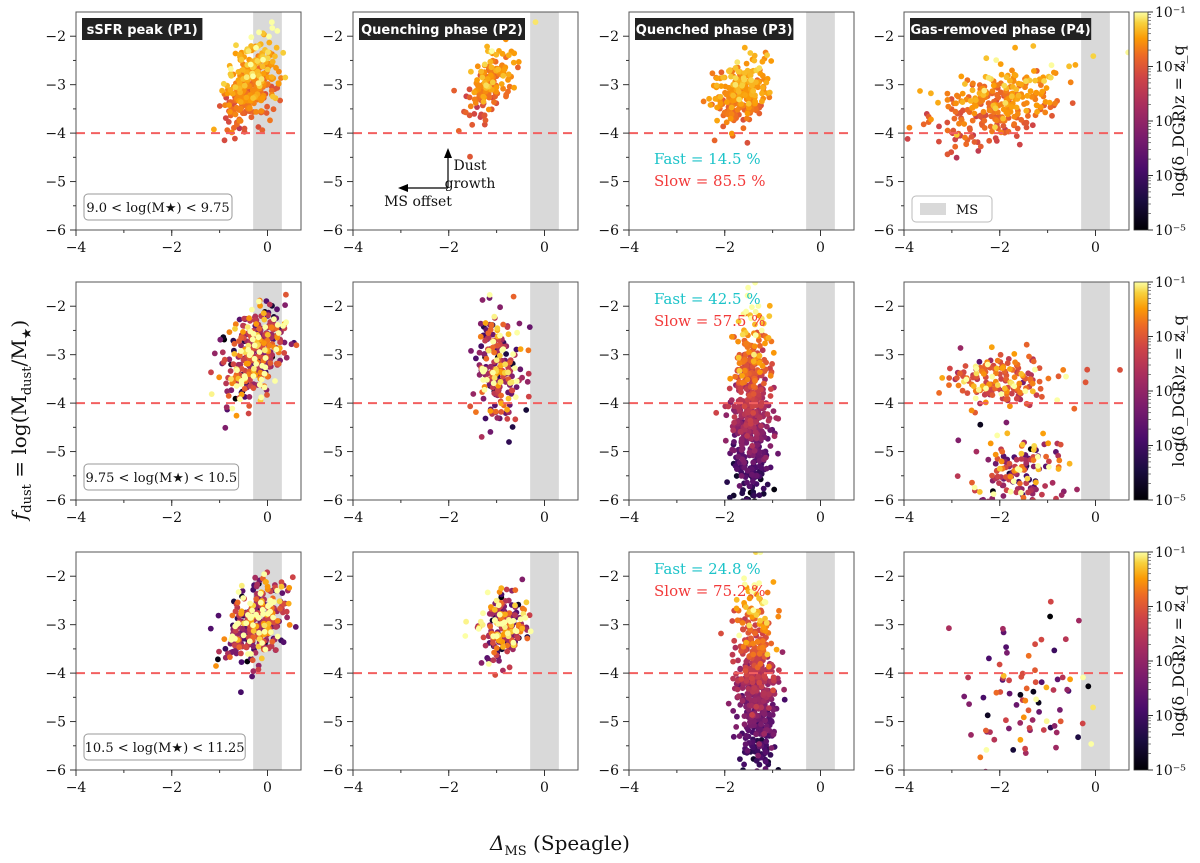  What do you see at coordinates (608, 723) in the screenshot?
I see `y-tick-label: −5` at bounding box center [608, 723].